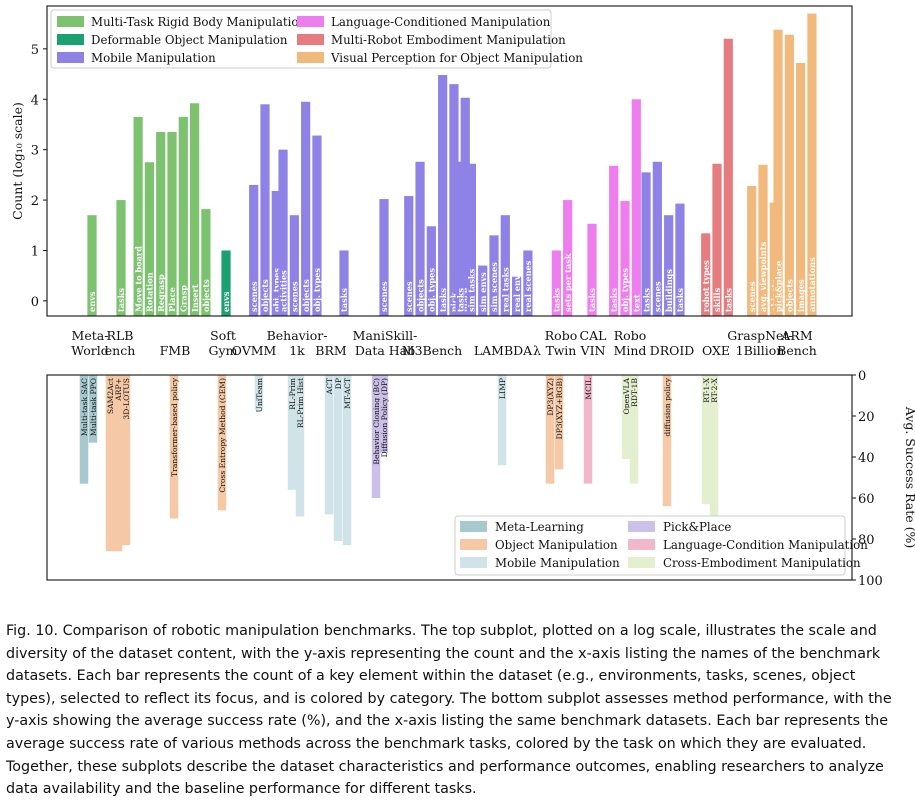 The image size is (915, 801). Describe the element at coordinates (90, 350) in the screenshot. I see `x-tick-label: World` at that location.